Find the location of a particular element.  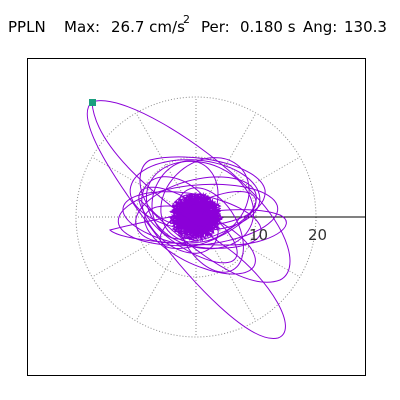

radius-tick-10: 10 is located at coordinates (258, 235).